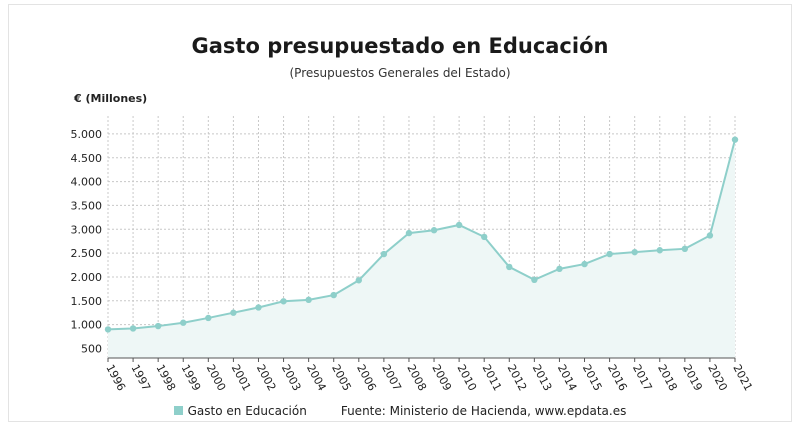 This screenshot has width=800, height=426. Describe the element at coordinates (742, 377) in the screenshot. I see `x-tick-label: 2021` at that location.